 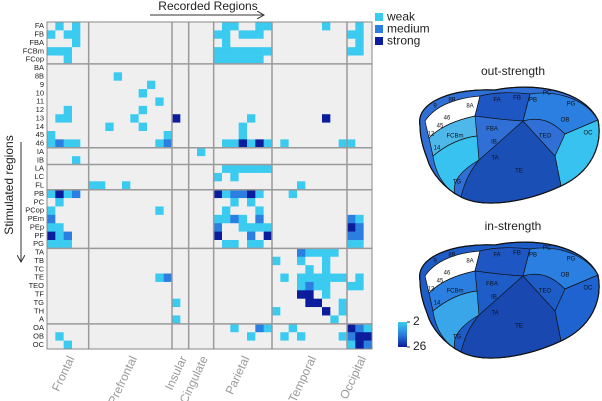 What do you see at coordinates (122, 377) in the screenshot?
I see `group-label: Prefrontal` at bounding box center [122, 377].